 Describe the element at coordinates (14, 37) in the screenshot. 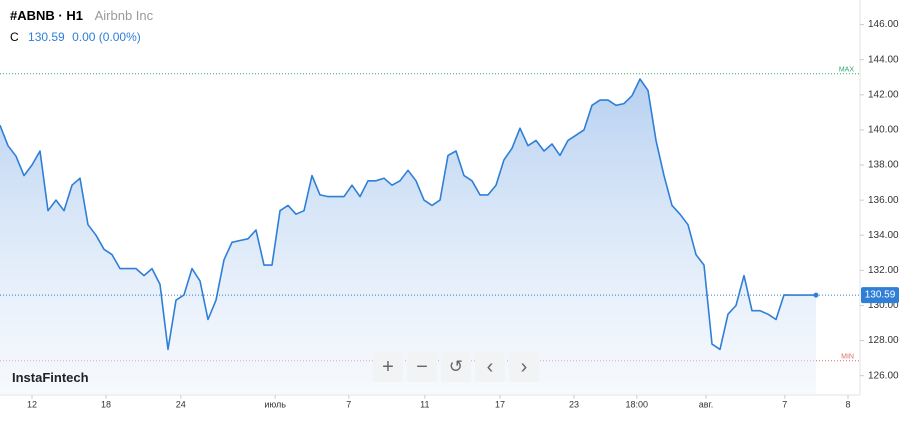

I see `close-label: C` at that location.